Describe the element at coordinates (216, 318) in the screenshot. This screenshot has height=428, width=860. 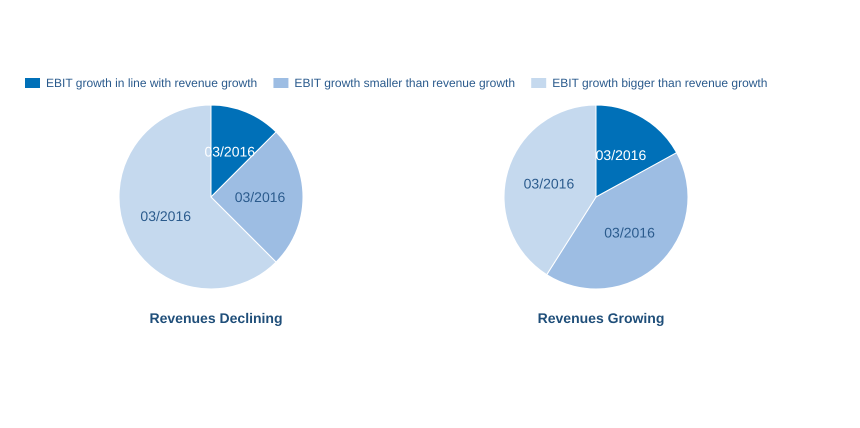
I see `slice-label: Revenues Declining` at that location.